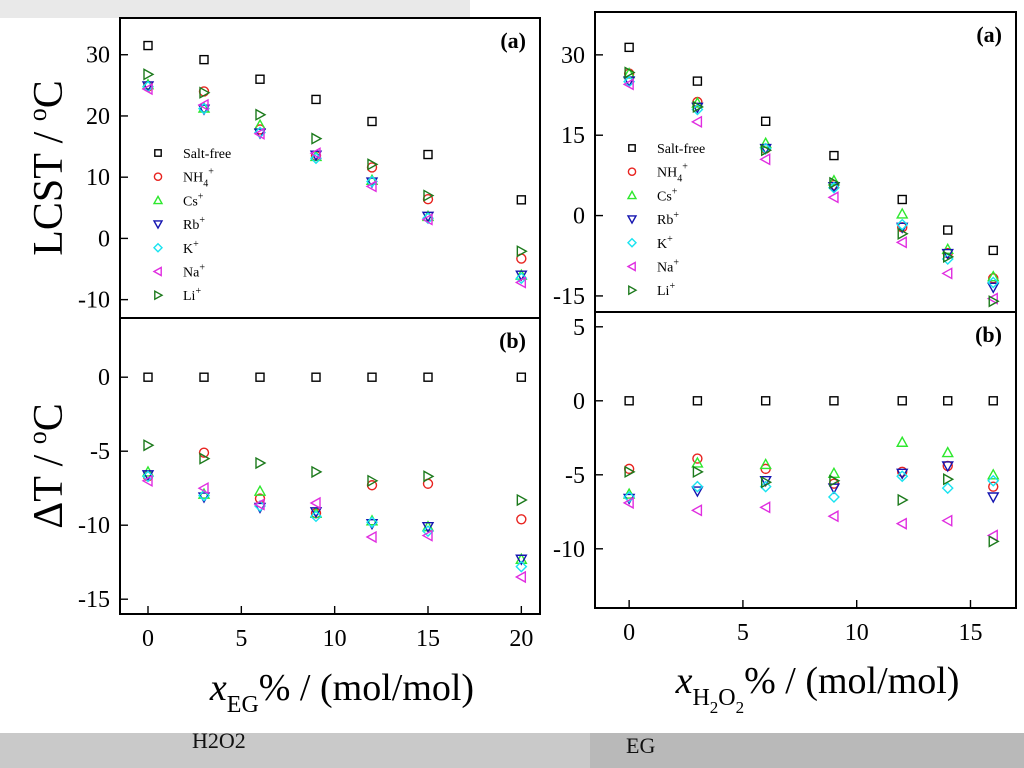 This screenshot has width=1024, height=768. What do you see at coordinates (743, 633) in the screenshot?
I see `x-tick-label: 5` at bounding box center [743, 633].